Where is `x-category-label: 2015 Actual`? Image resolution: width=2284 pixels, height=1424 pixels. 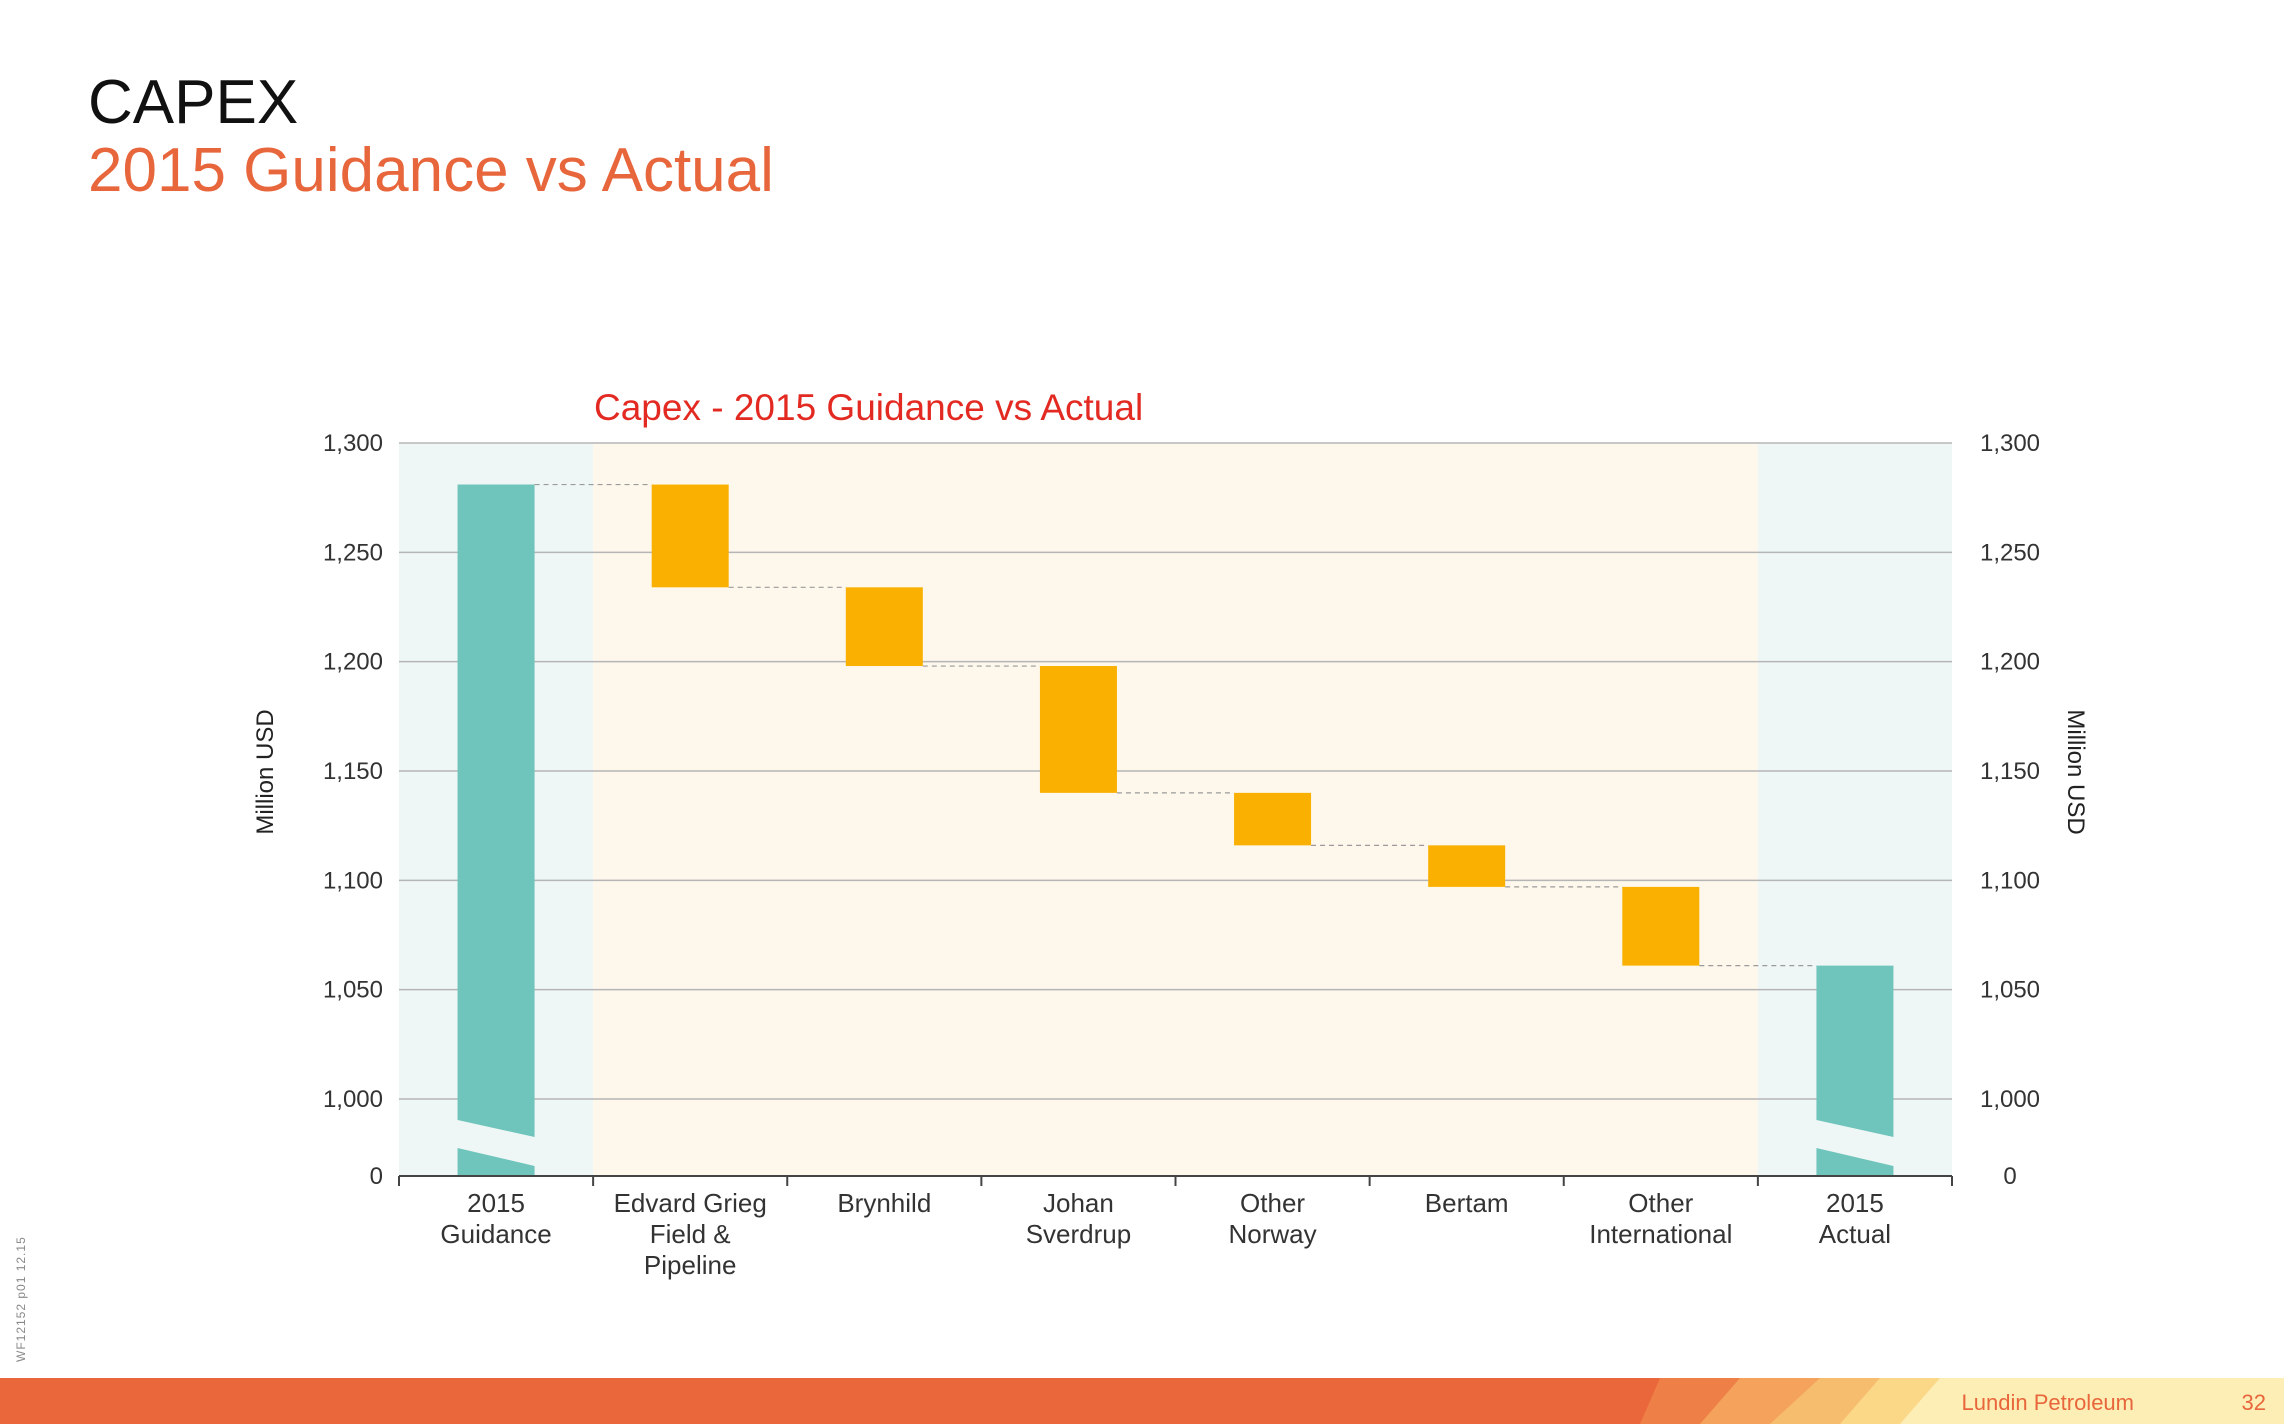
x-category-label: 2015 Actual is located at coordinates (1855, 1218).